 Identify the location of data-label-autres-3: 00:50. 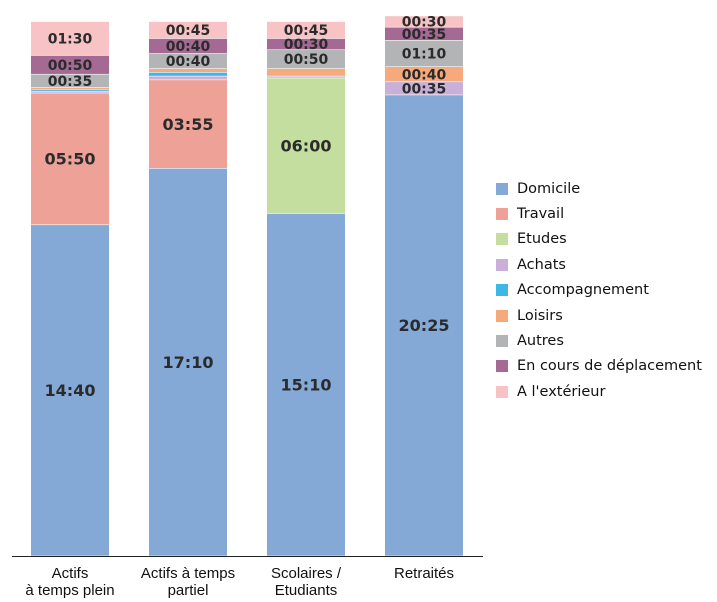
(306, 60).